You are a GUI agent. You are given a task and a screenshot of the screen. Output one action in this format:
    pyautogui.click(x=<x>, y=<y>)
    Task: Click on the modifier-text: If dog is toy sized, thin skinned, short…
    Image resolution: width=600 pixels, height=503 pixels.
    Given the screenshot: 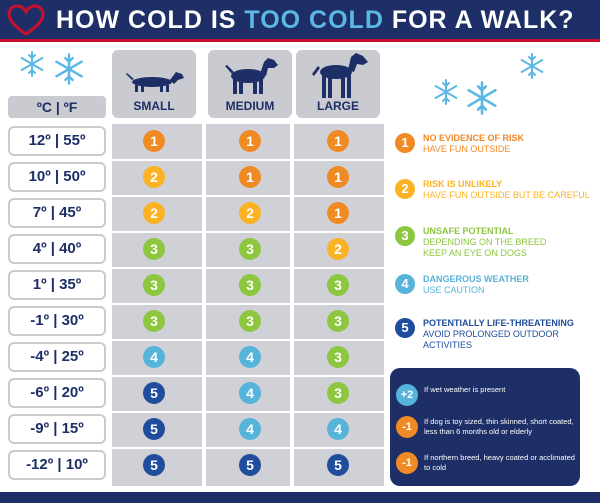 What is the action you would take?
    pyautogui.click(x=499, y=426)
    